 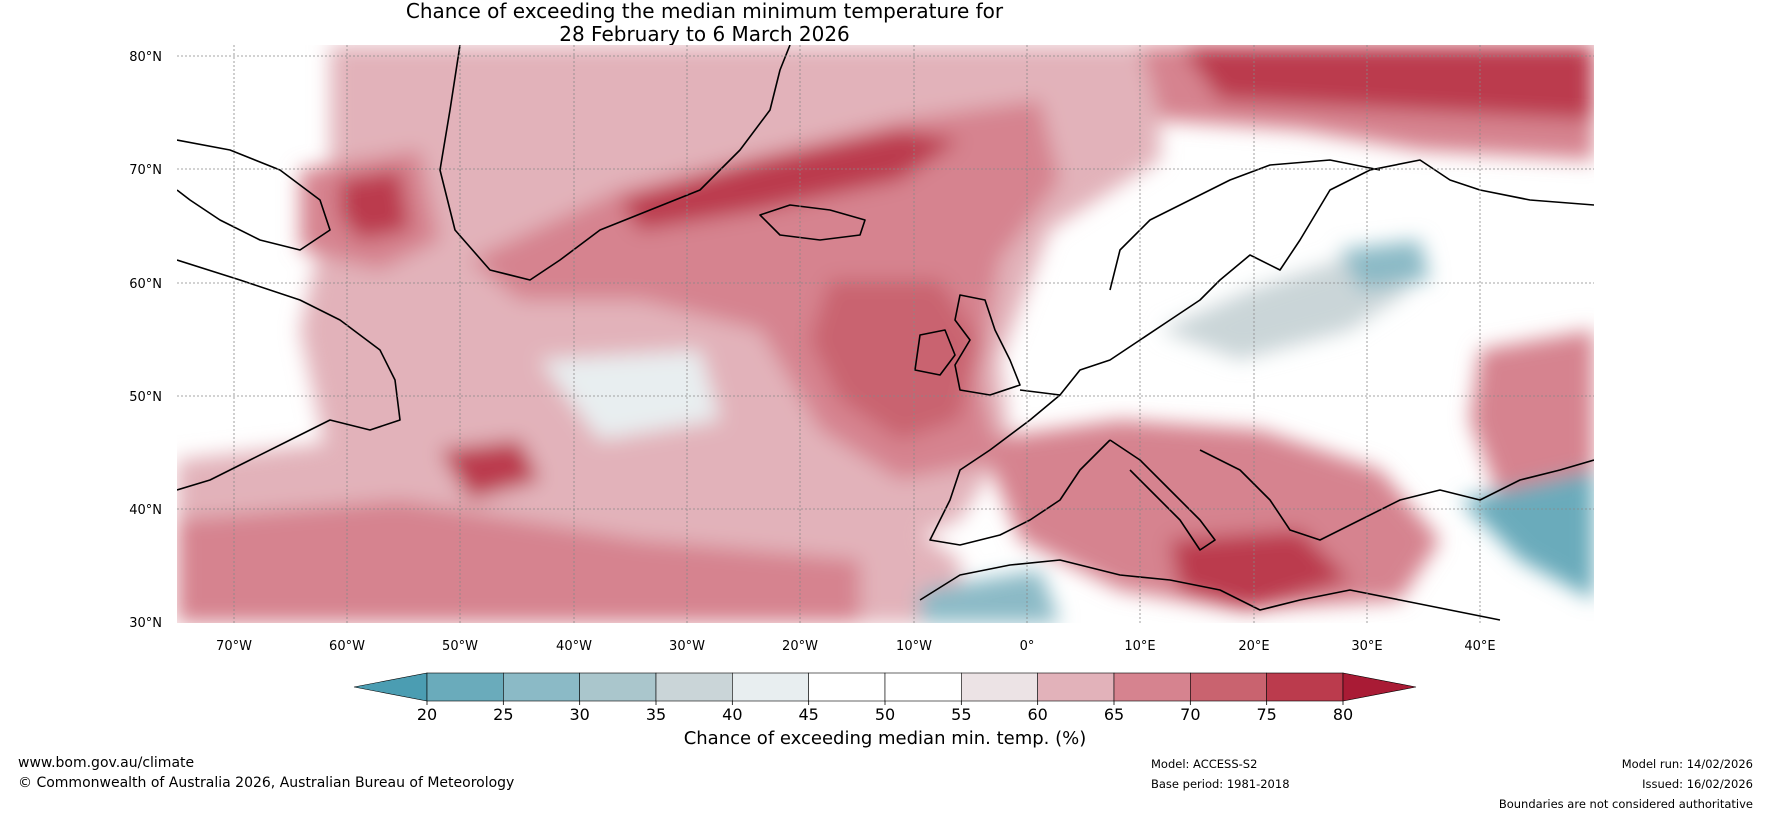 I want to click on colorbar-extend-low, so click(x=390, y=687).